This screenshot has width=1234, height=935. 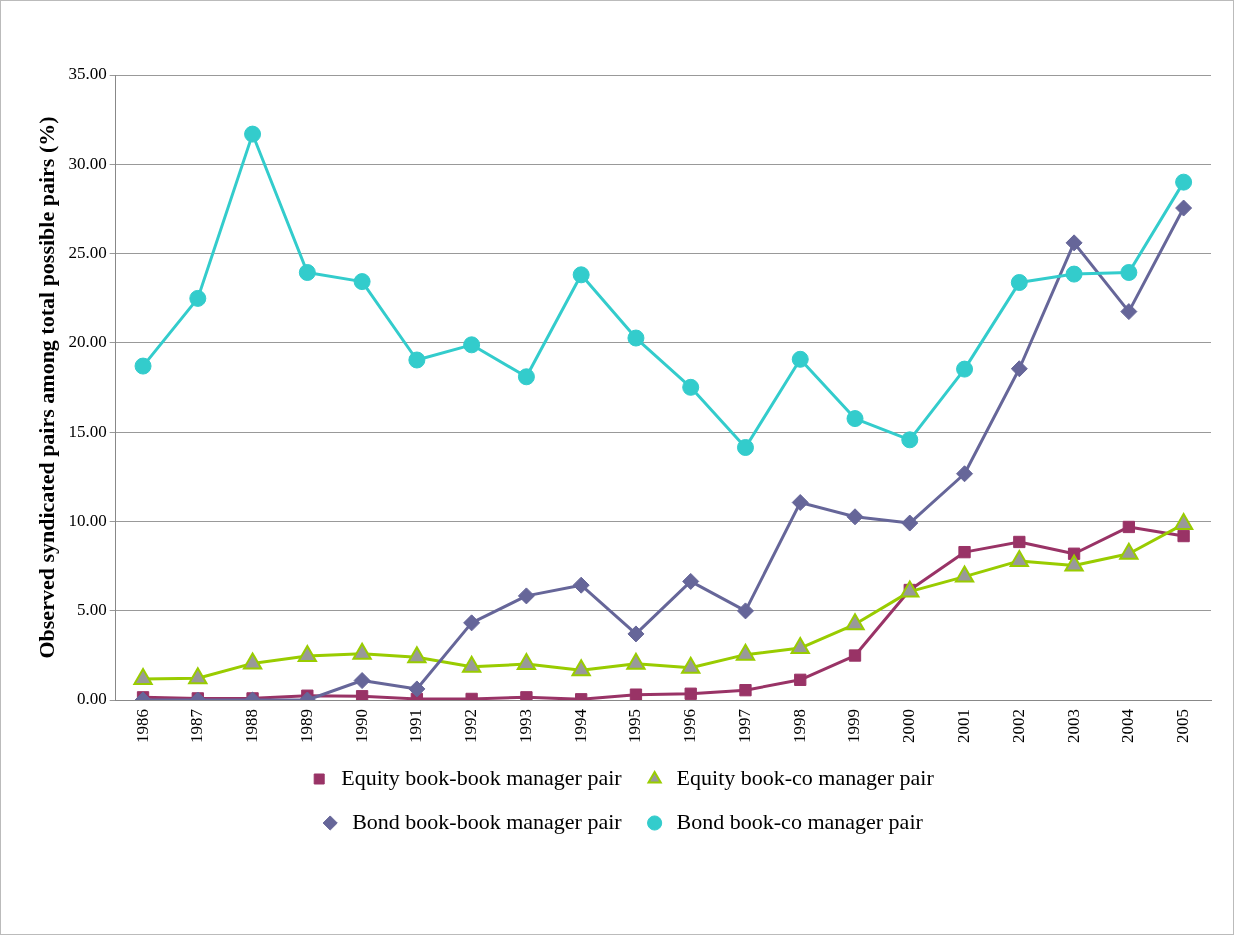 I want to click on x-tick-label: 2000, so click(x=909, y=726).